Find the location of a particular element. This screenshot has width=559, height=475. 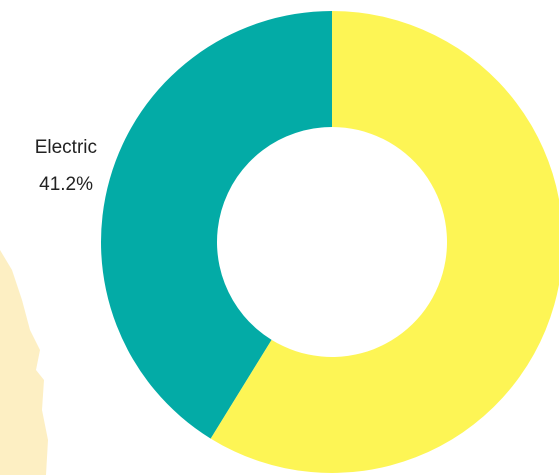

slice-label: Electric is located at coordinates (66, 147).